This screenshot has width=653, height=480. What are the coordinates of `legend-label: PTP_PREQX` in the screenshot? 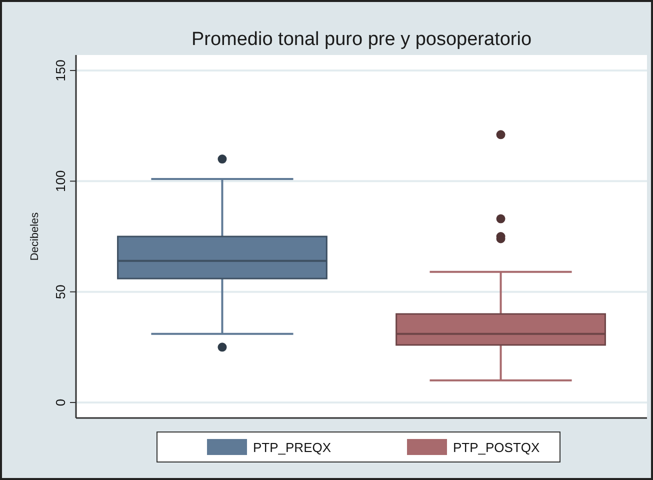 It's located at (292, 447).